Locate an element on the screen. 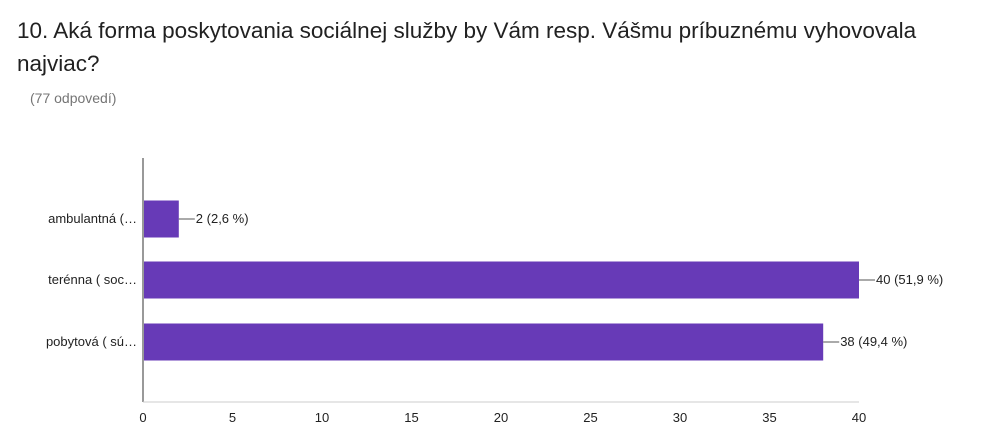  response-count: (77 odpovedí) is located at coordinates (73, 98).